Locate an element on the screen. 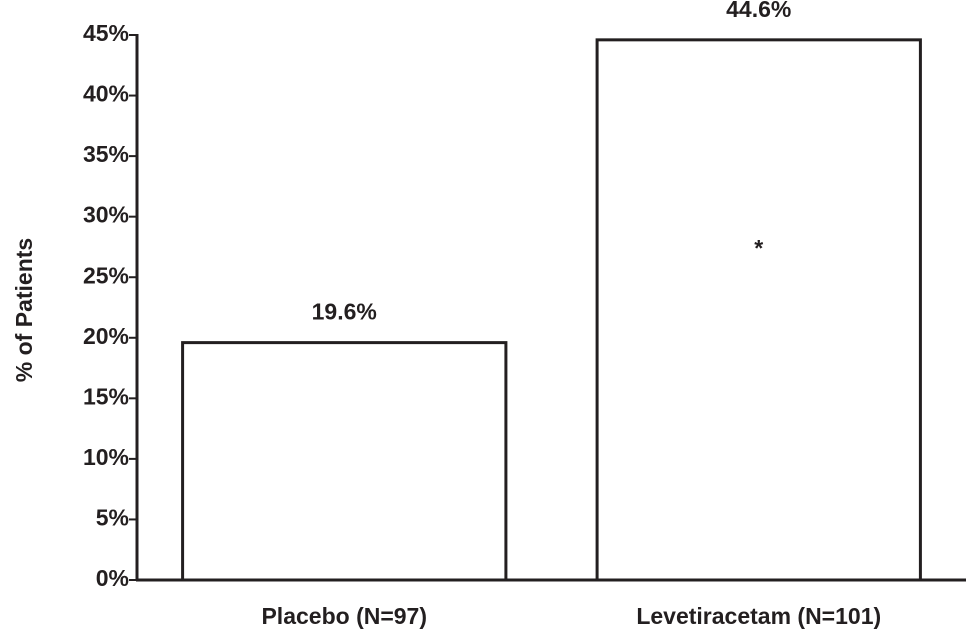 The width and height of the screenshot is (974, 638). y-tick-label: 45% is located at coordinates (106, 33).